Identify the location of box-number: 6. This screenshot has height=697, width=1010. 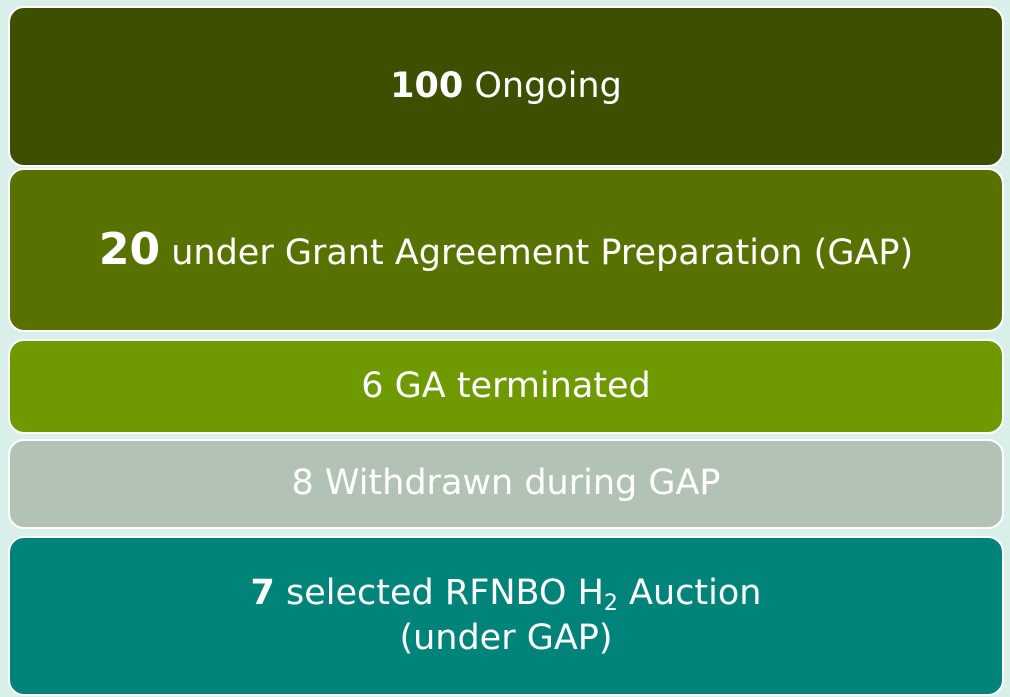
(372, 385).